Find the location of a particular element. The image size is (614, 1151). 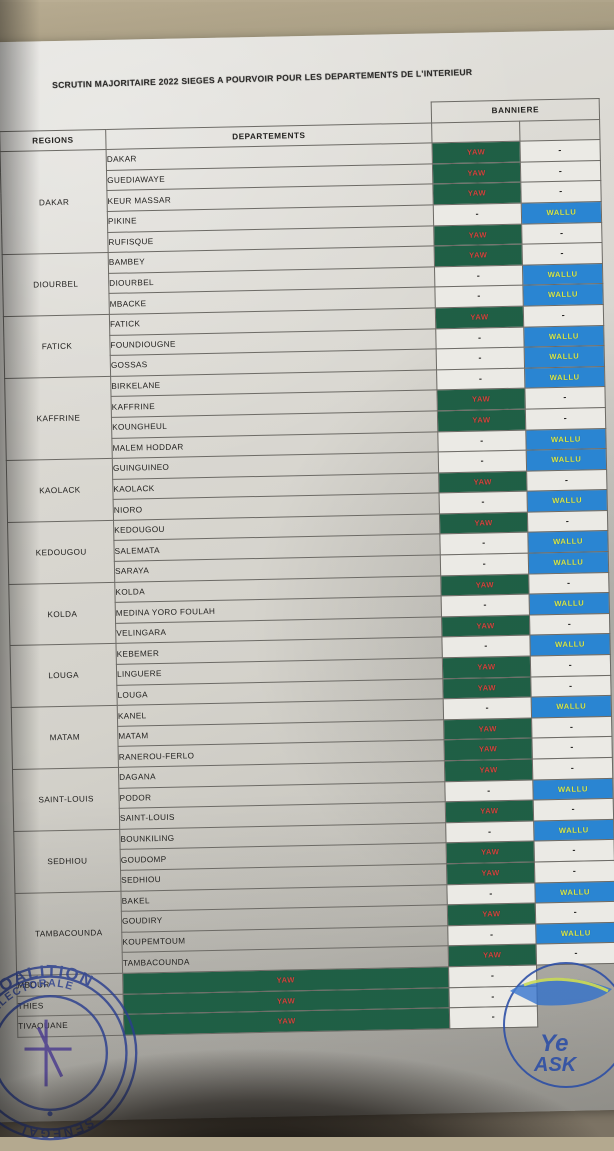

departement-cell: MBOUR is located at coordinates (70, 984).